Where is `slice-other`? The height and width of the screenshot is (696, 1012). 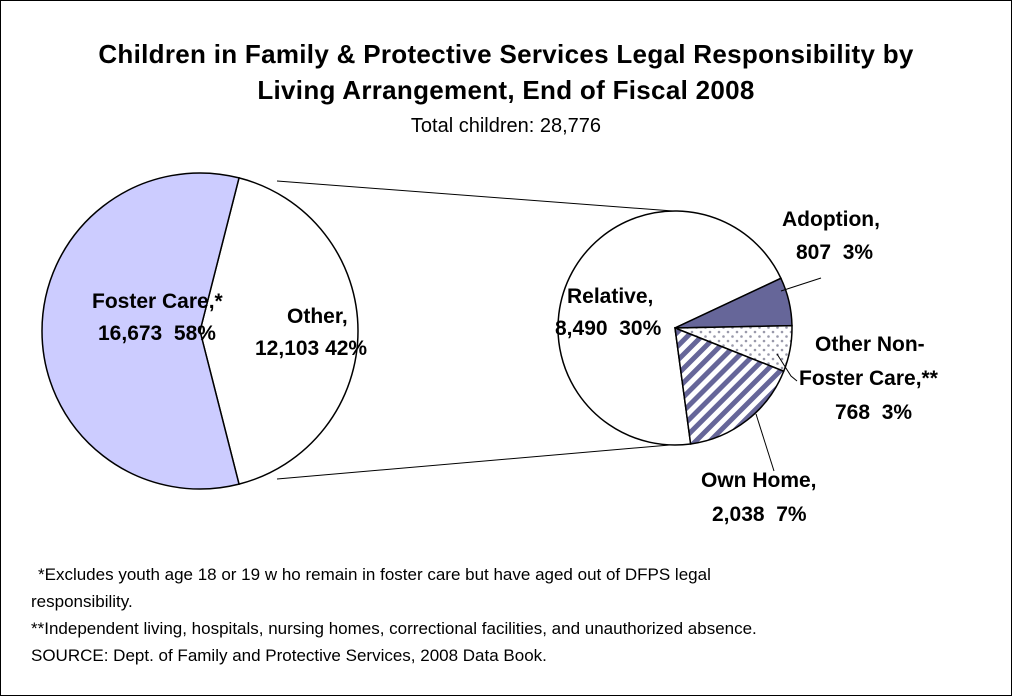 slice-other is located at coordinates (279, 331).